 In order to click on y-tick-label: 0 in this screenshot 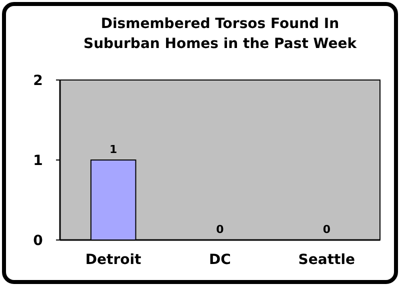, I will do `click(38, 240)`.